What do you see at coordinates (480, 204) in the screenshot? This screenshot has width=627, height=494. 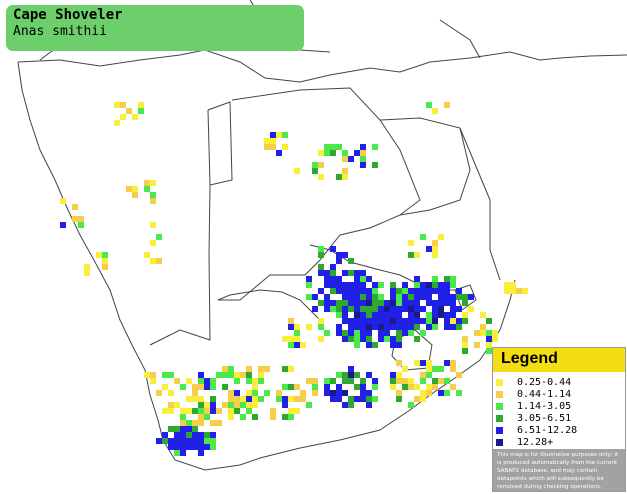 I see `border-mozambique` at bounding box center [480, 204].